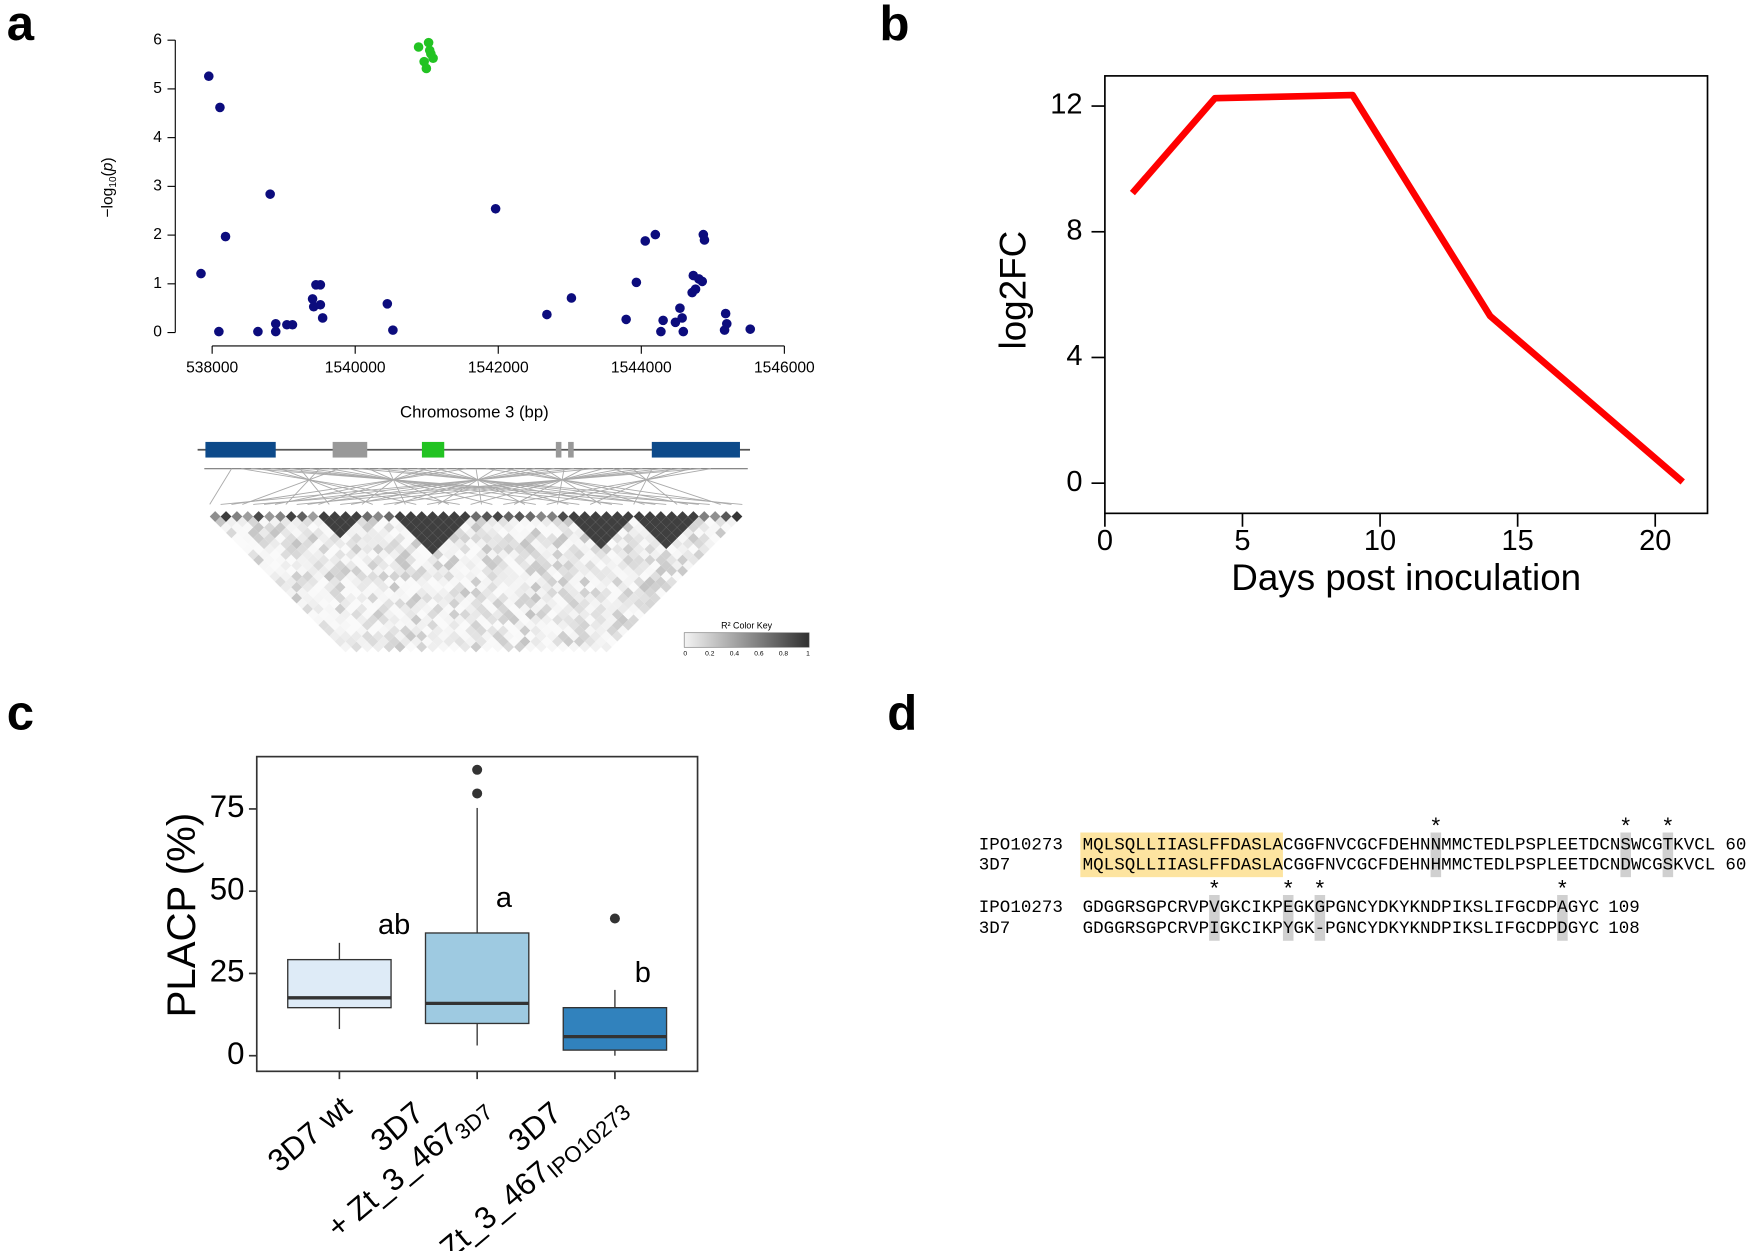 Image resolution: width=1750 pixels, height=1251 pixels. Describe the element at coordinates (1406, 577) in the screenshot. I see `x-axis-title: Days post inoculation` at that location.